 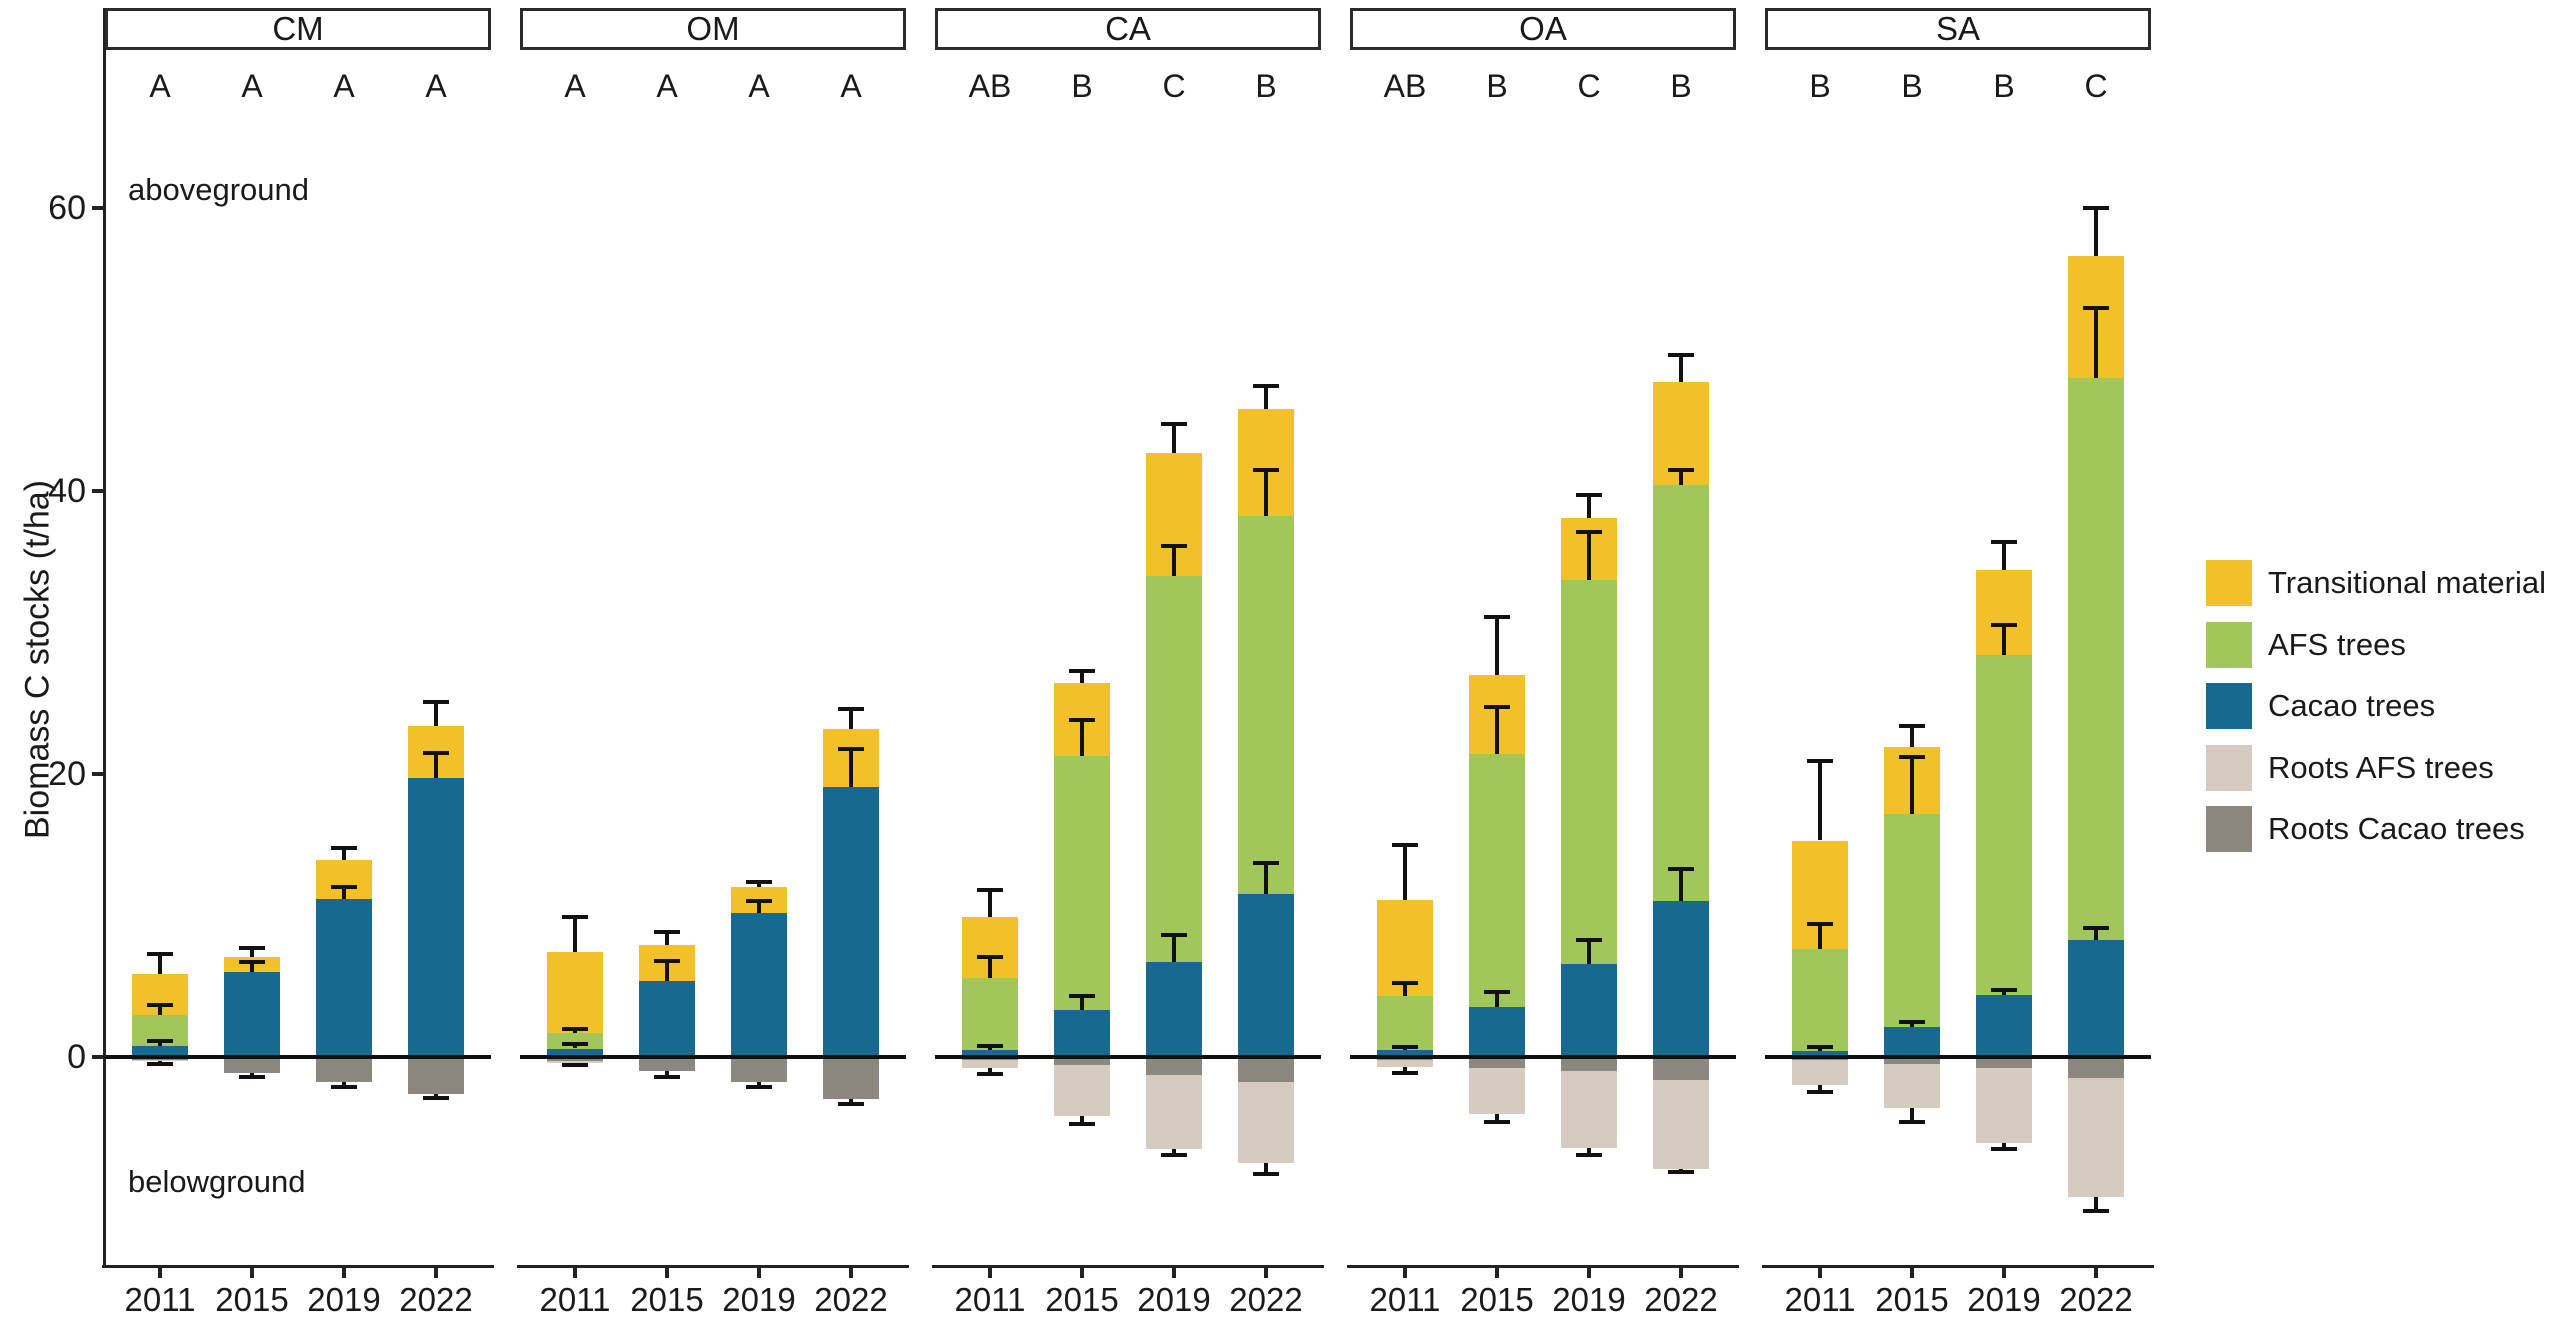 I want to click on facet-header-SA: SA, so click(x=1958, y=29).